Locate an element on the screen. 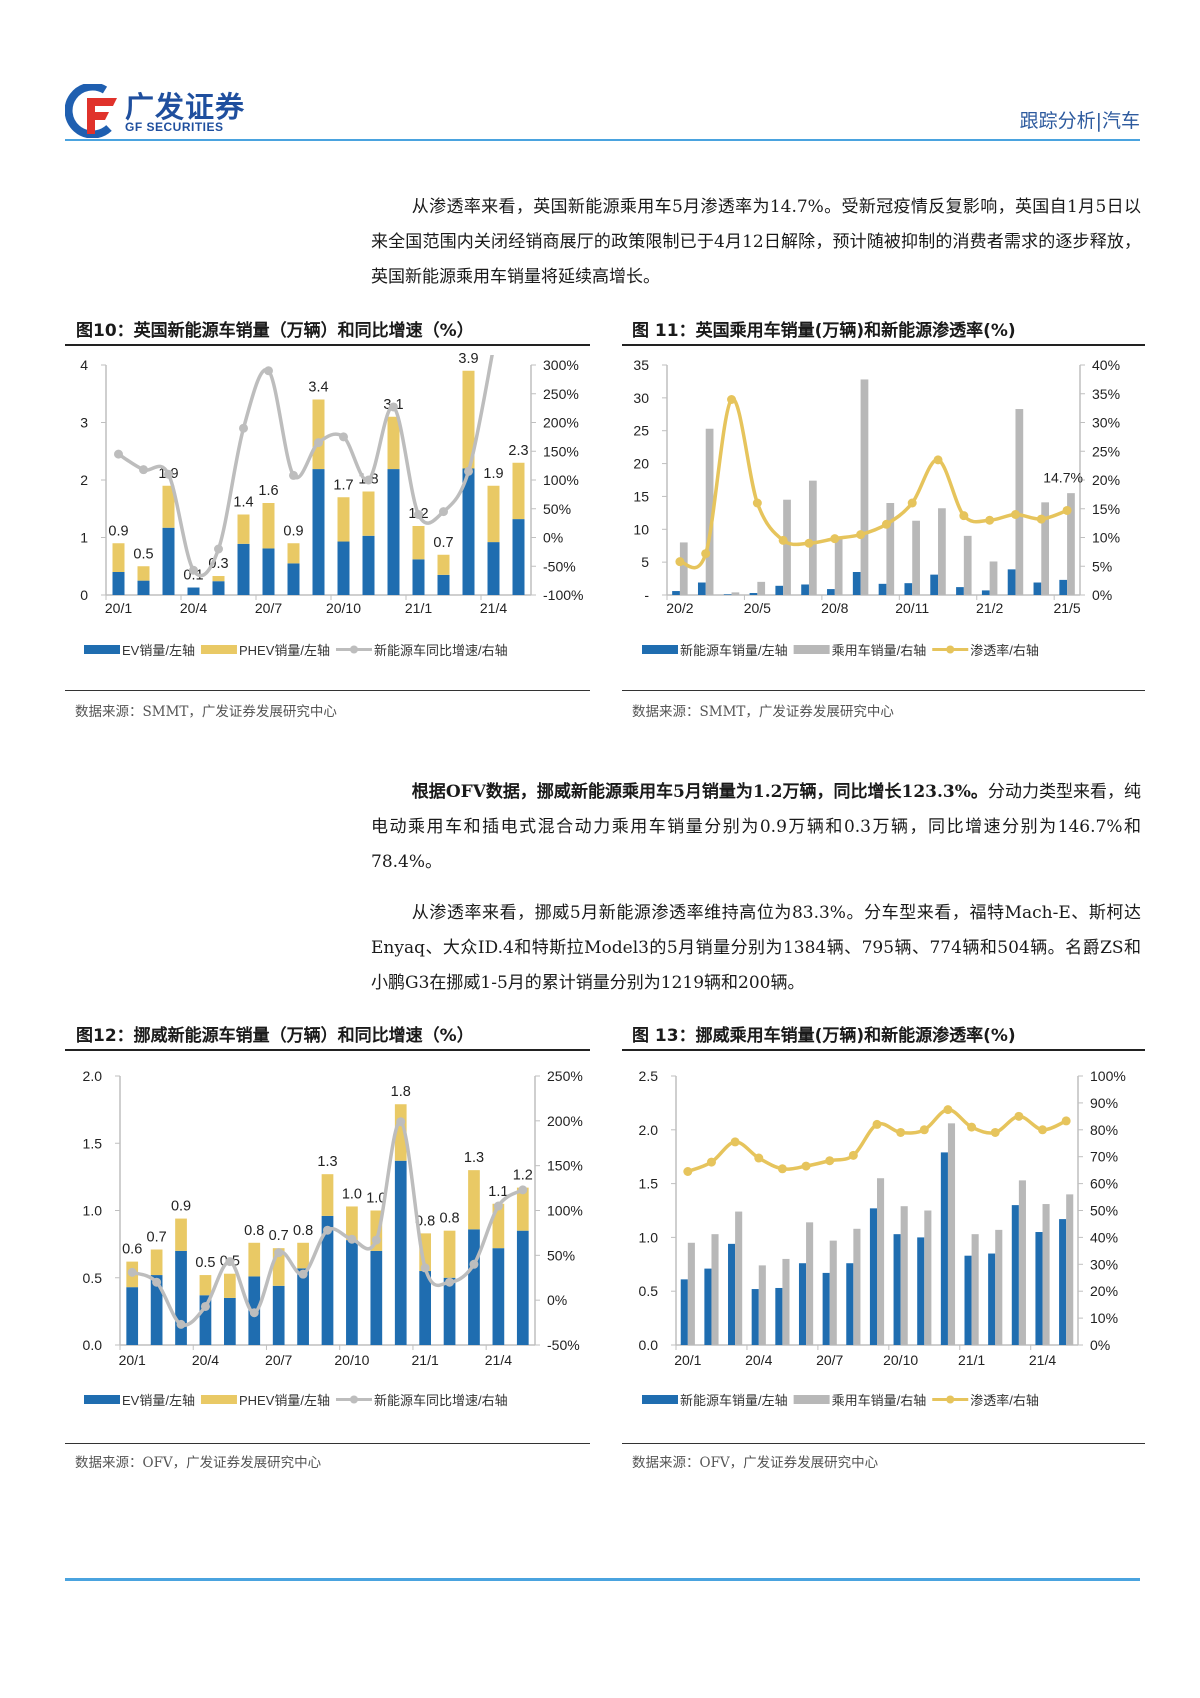  figure-13-source-rule is located at coordinates (883, 1443).